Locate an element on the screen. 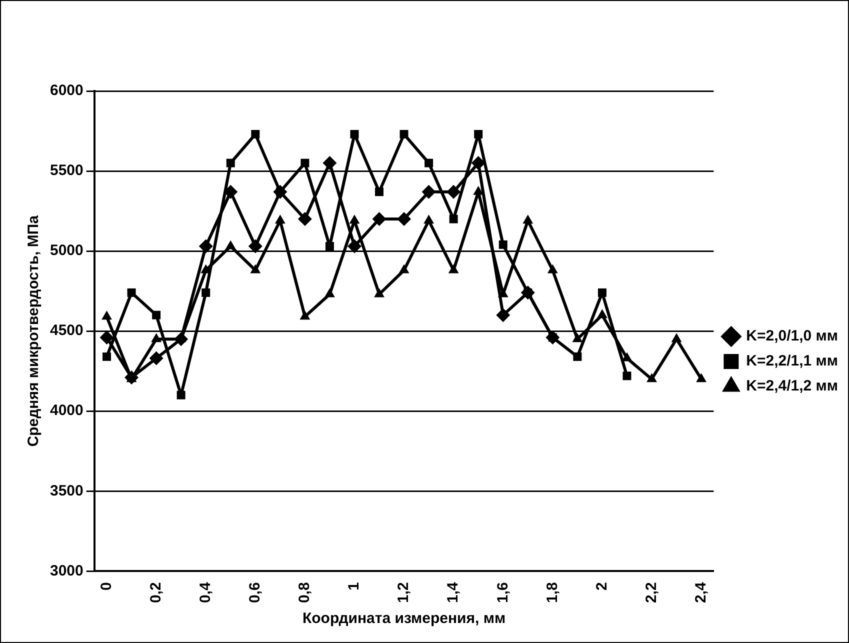 The image size is (849, 643). x-tick-label: 2,4 is located at coordinates (701, 593).